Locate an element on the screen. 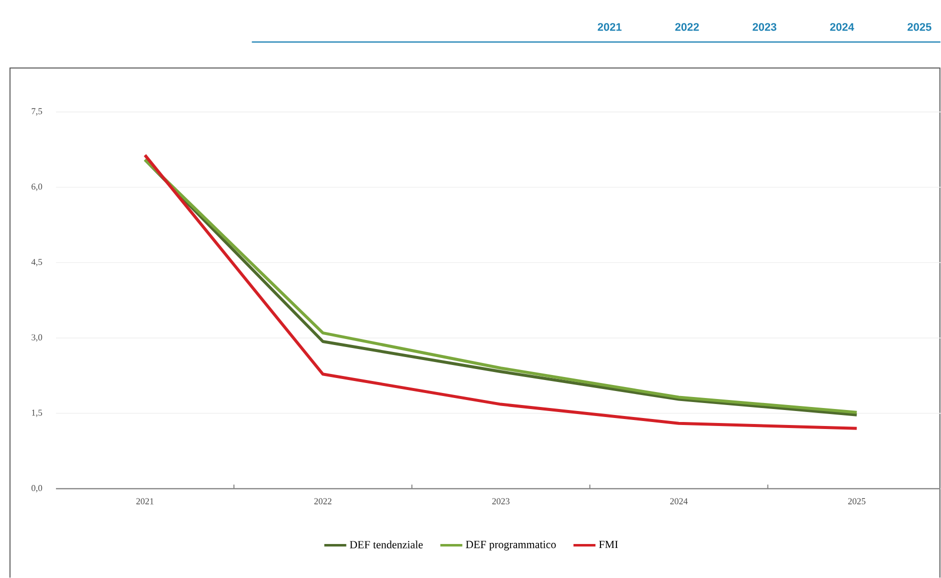 The image size is (941, 578). y-tick-label: 0,0 is located at coordinates (37, 488).